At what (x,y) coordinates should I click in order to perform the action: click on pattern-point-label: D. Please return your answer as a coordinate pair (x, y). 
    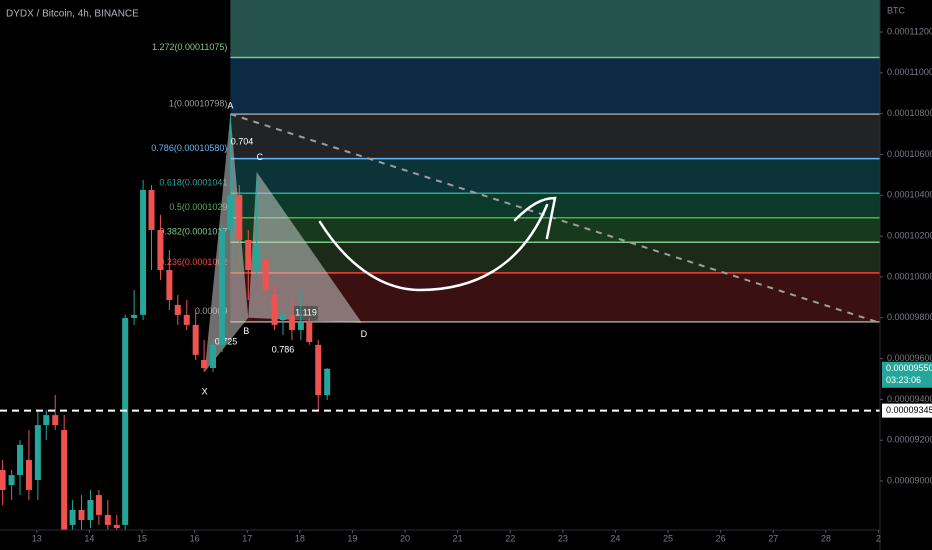
    Looking at the image, I should click on (364, 334).